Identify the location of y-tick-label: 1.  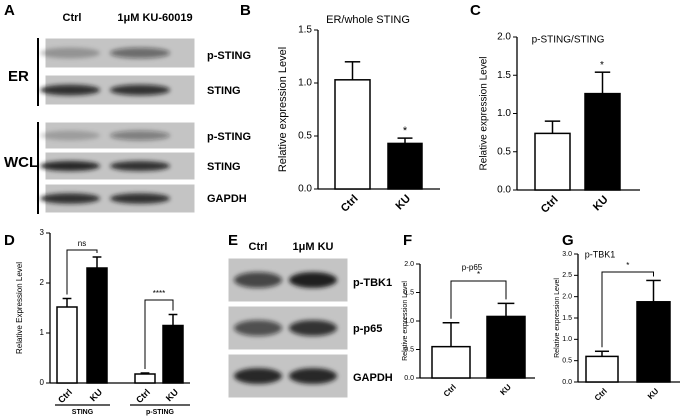
(42, 332).